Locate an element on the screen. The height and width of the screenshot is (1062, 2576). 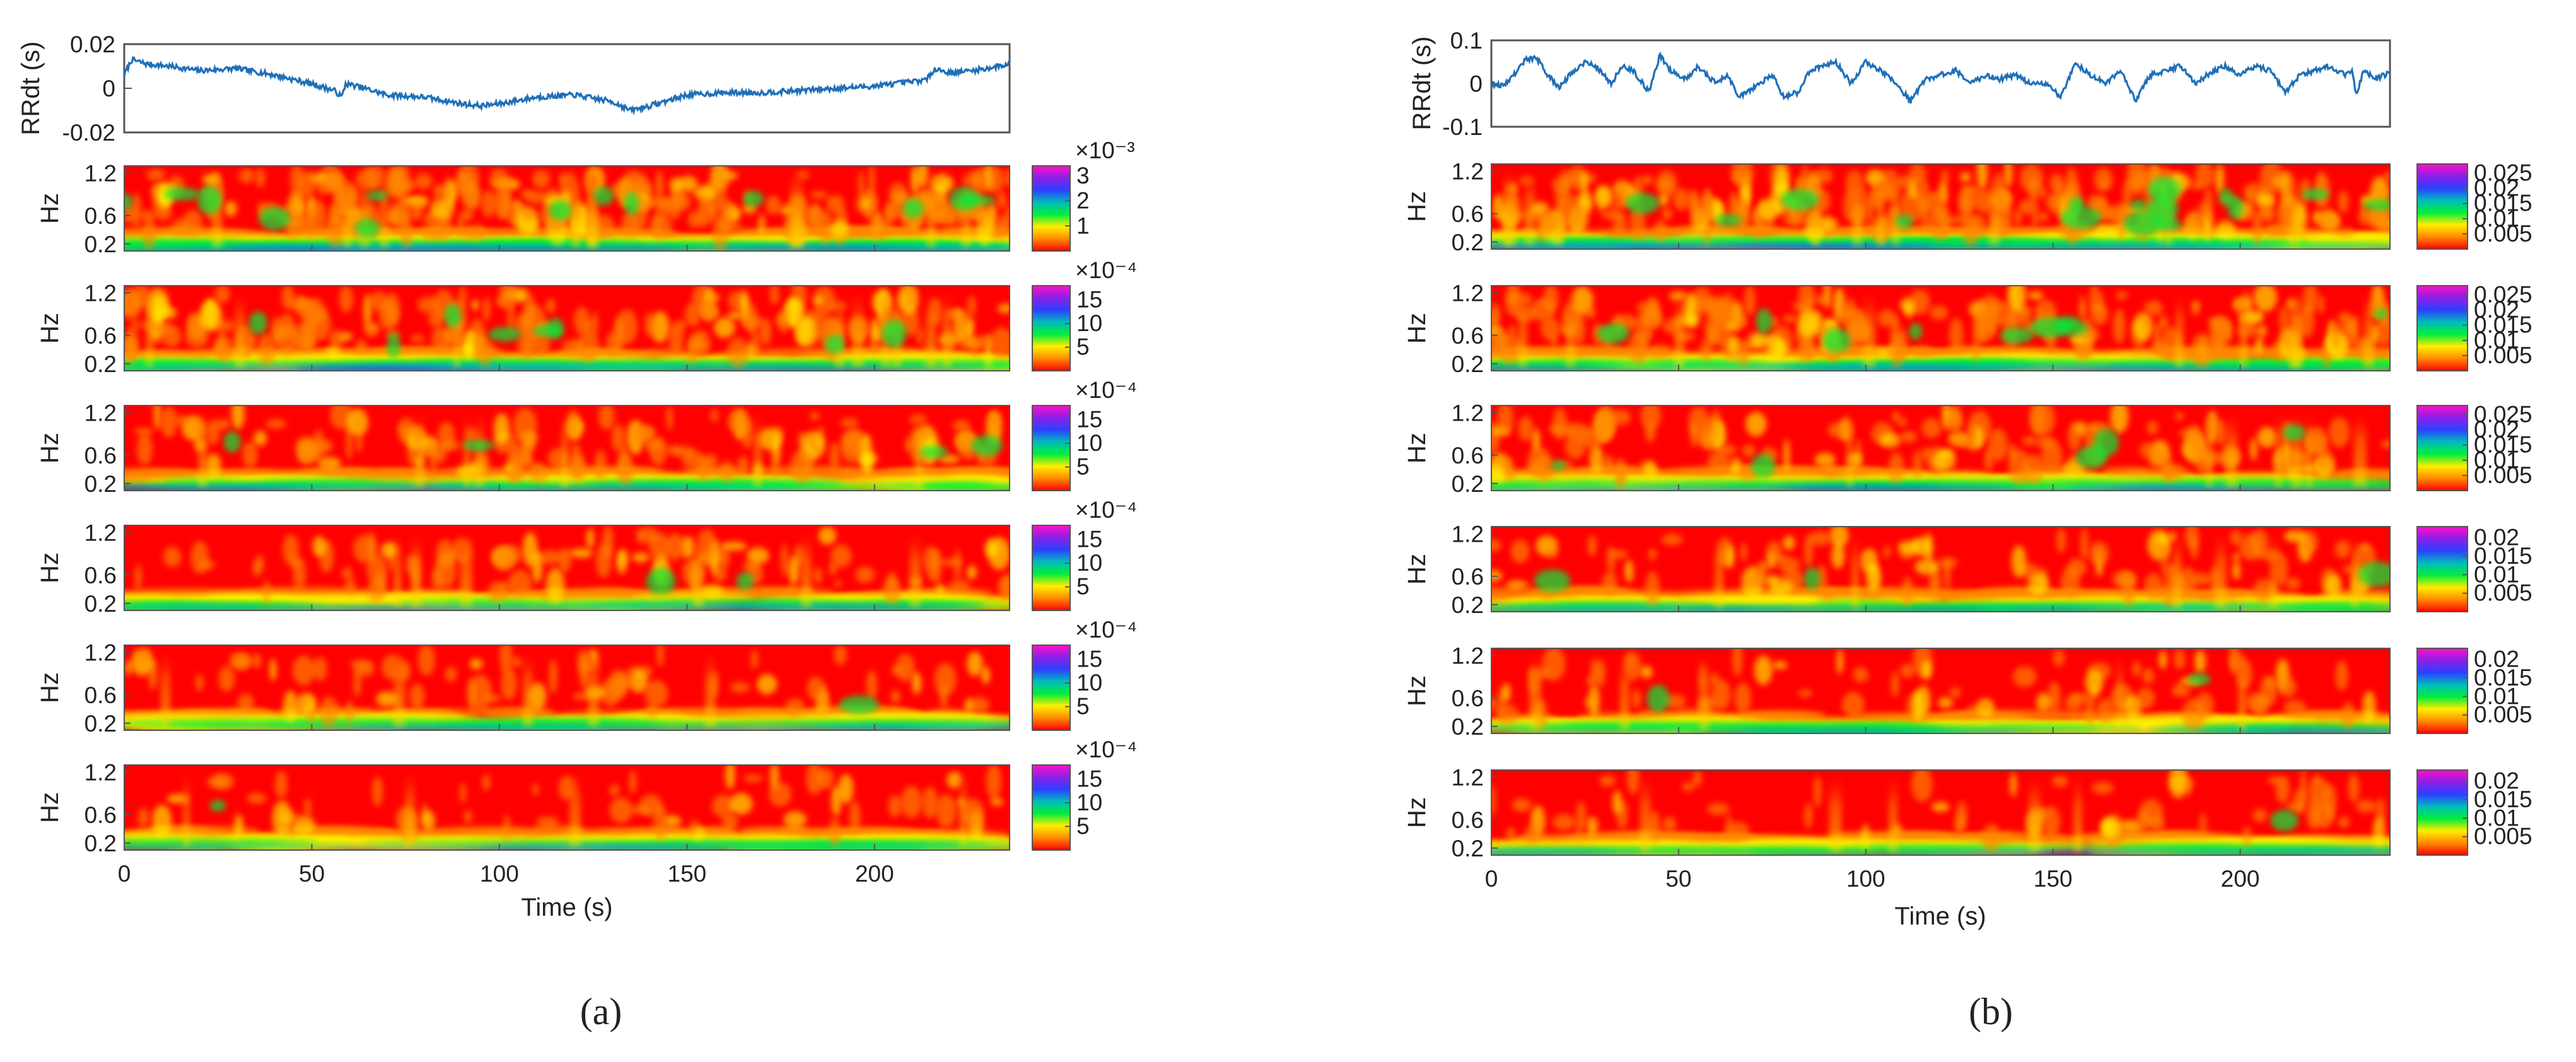
panel-a-scalogram-1-ylabel: Hz is located at coordinates (50, 208).